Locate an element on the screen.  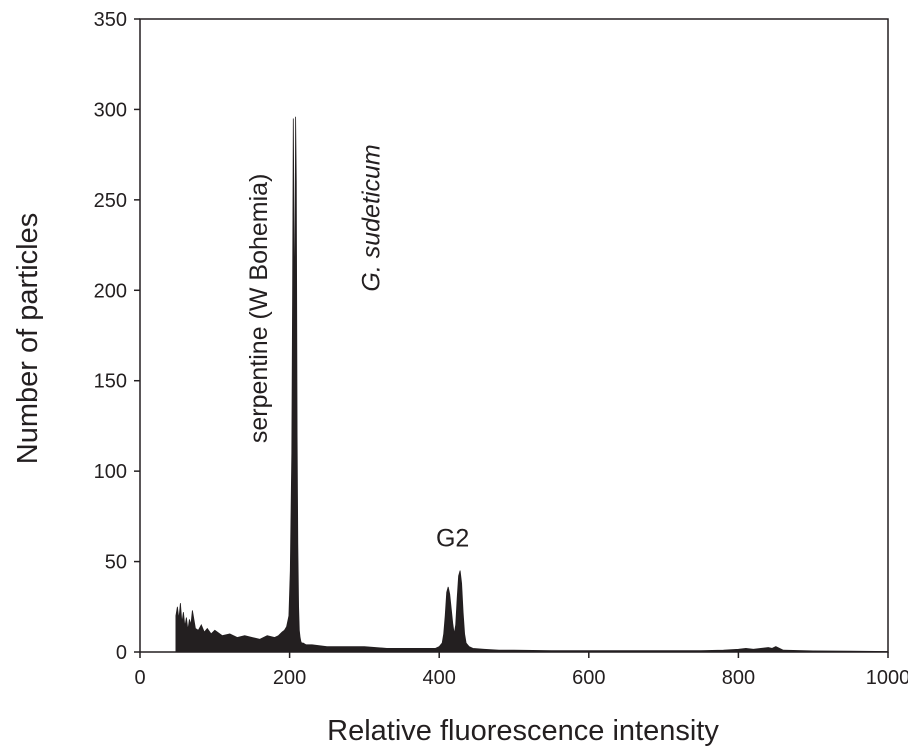
y-tick-label: 200 is located at coordinates (110, 291).